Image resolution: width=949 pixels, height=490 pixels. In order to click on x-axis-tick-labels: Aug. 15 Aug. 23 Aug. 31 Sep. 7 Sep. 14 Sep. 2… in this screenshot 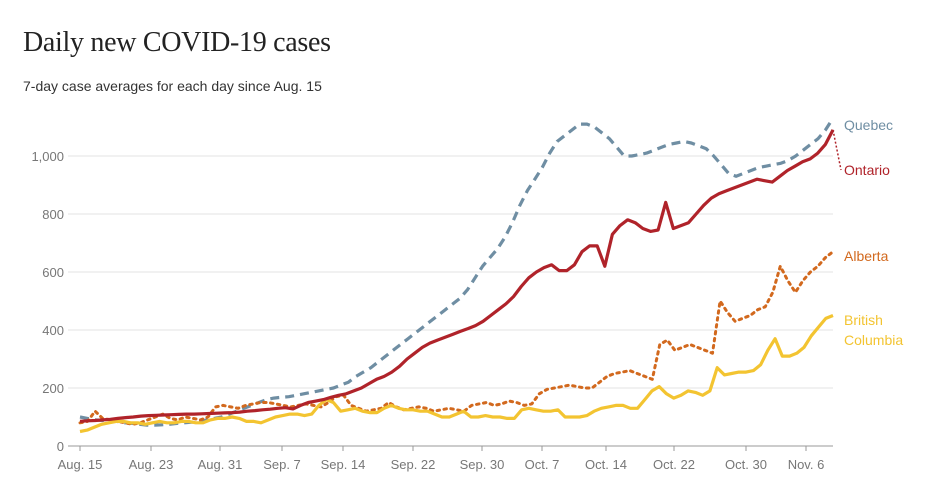, I will do `click(441, 459)`.